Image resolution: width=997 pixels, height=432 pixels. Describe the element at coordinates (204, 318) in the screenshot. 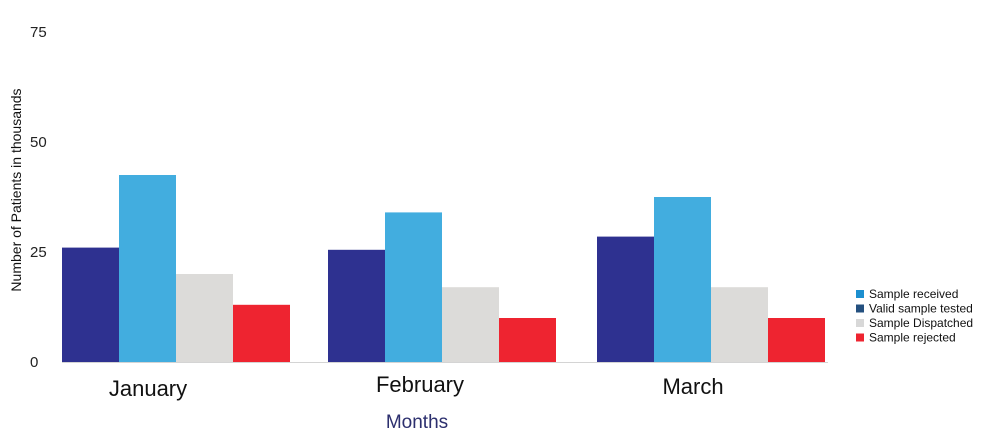

I see `bar-january-sample-dispatched` at that location.